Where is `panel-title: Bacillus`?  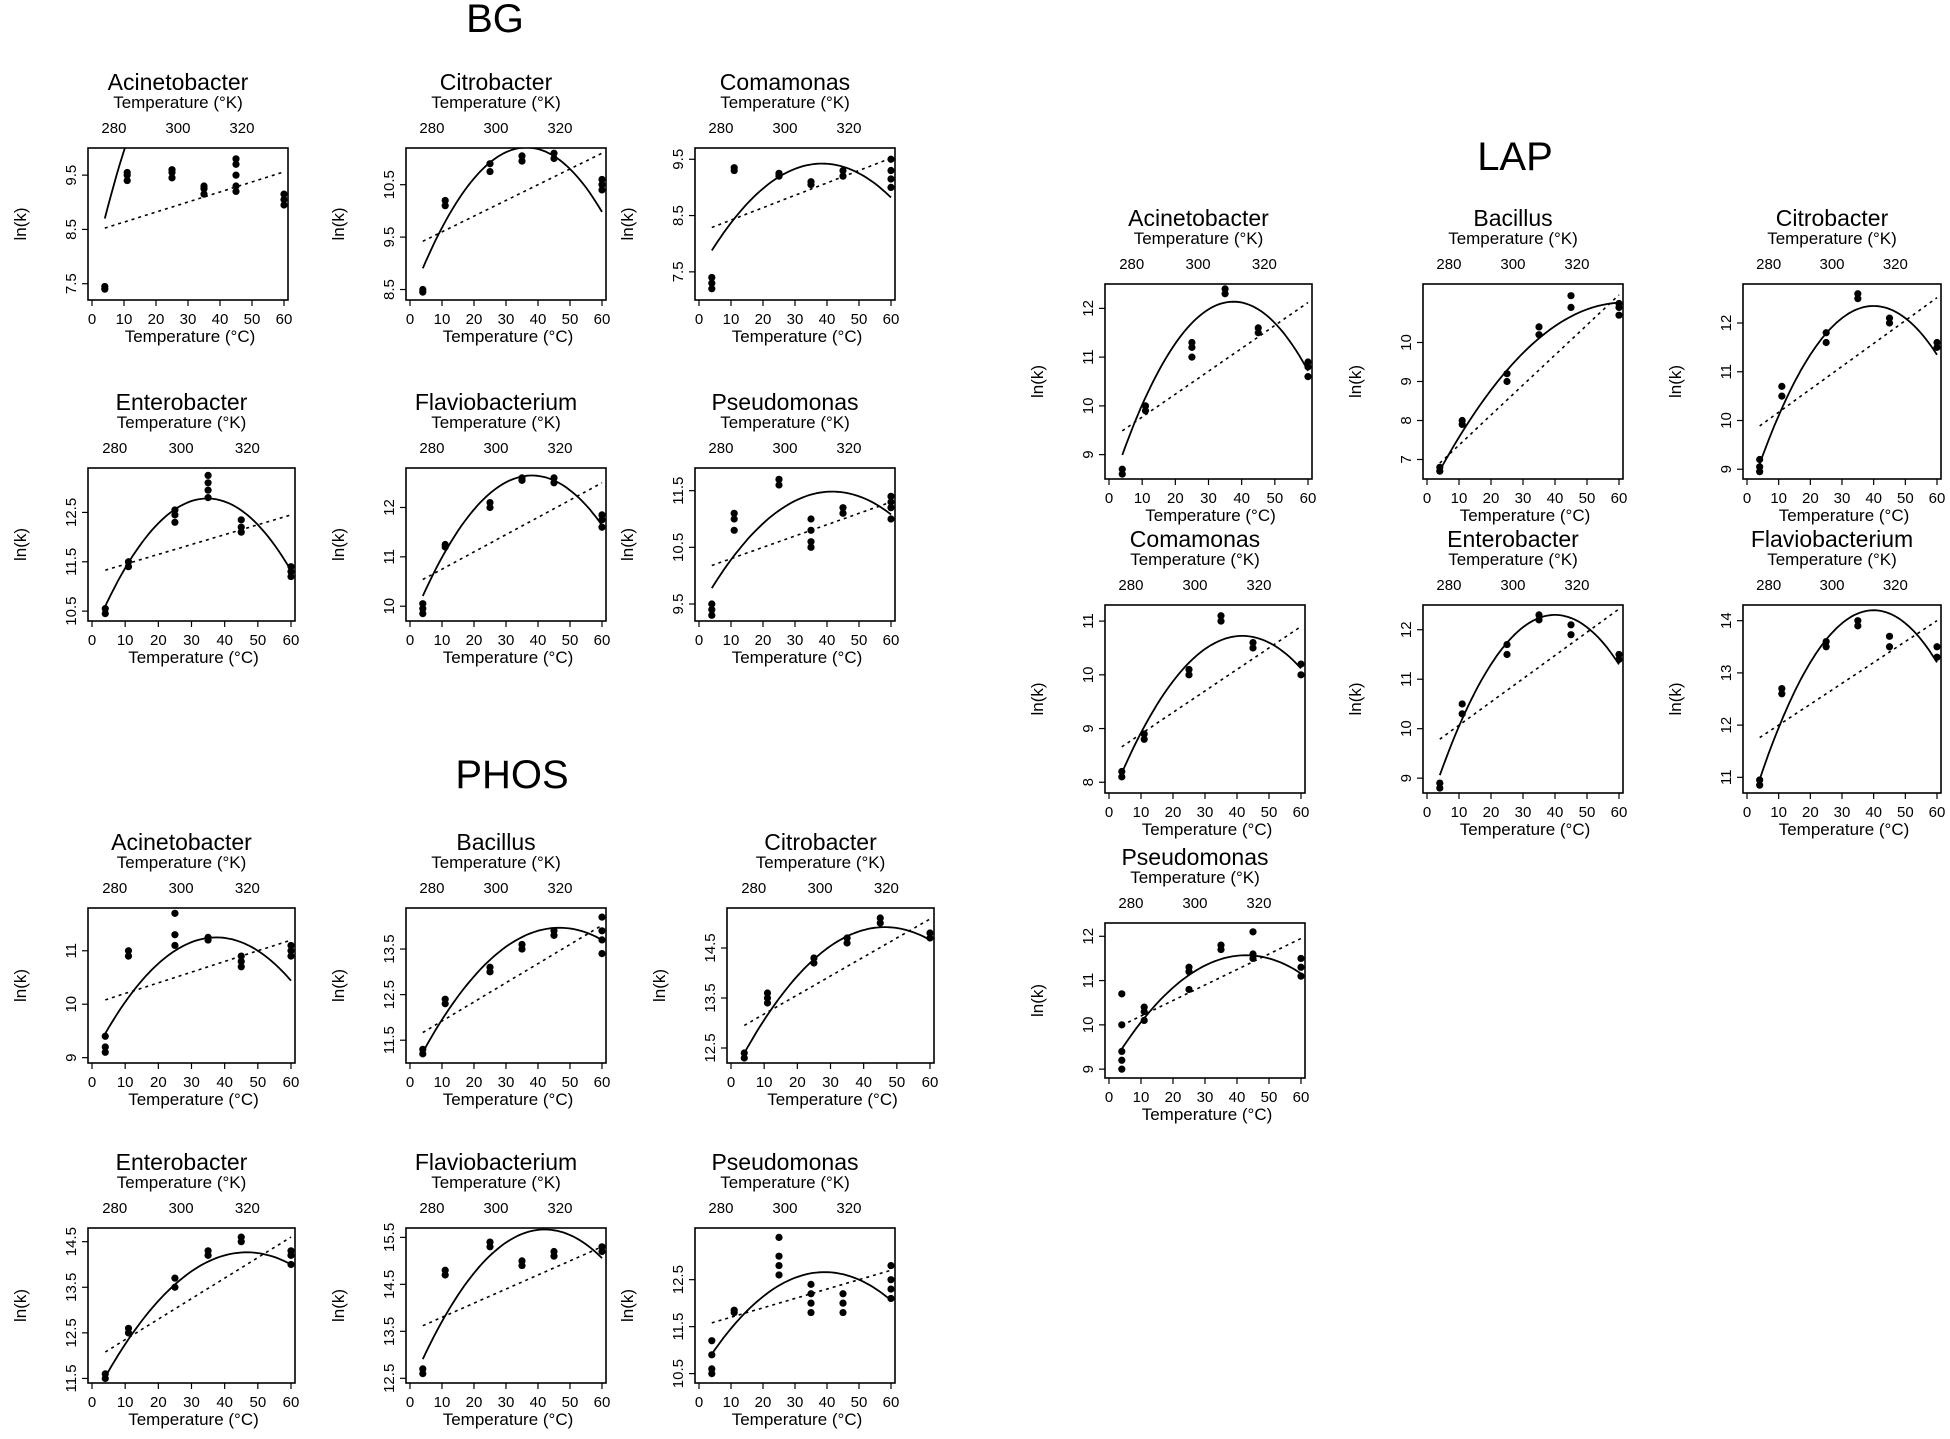
panel-title: Bacillus is located at coordinates (495, 842).